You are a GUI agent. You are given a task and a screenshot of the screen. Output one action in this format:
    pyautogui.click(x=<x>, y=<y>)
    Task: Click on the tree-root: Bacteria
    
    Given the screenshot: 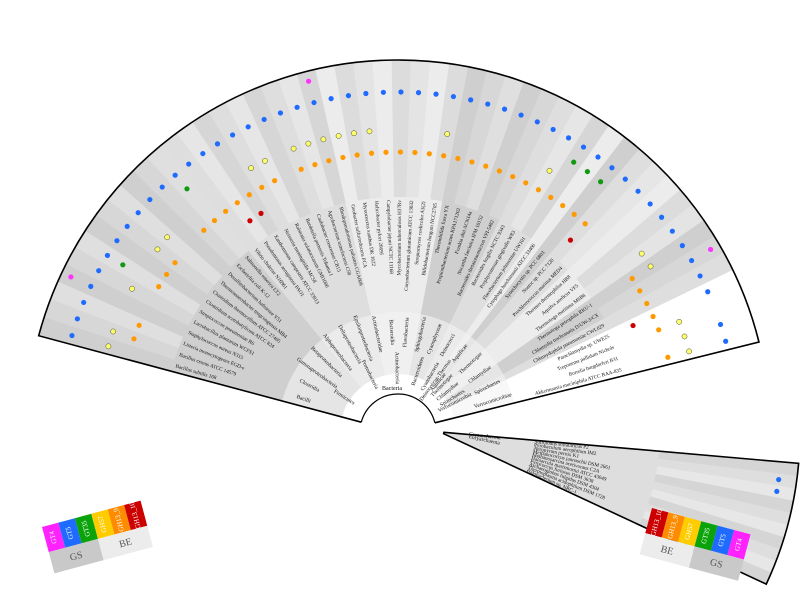 What is the action you would take?
    pyautogui.click(x=398, y=404)
    